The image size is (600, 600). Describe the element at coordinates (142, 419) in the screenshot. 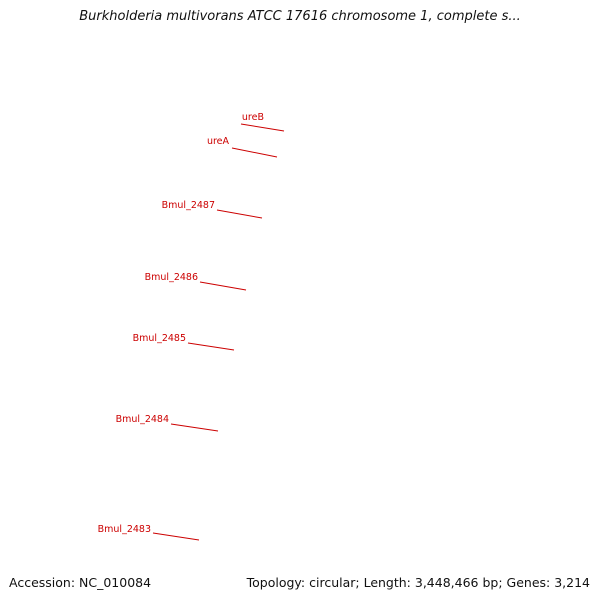

I see `gene-label: Bmul_2484` at that location.